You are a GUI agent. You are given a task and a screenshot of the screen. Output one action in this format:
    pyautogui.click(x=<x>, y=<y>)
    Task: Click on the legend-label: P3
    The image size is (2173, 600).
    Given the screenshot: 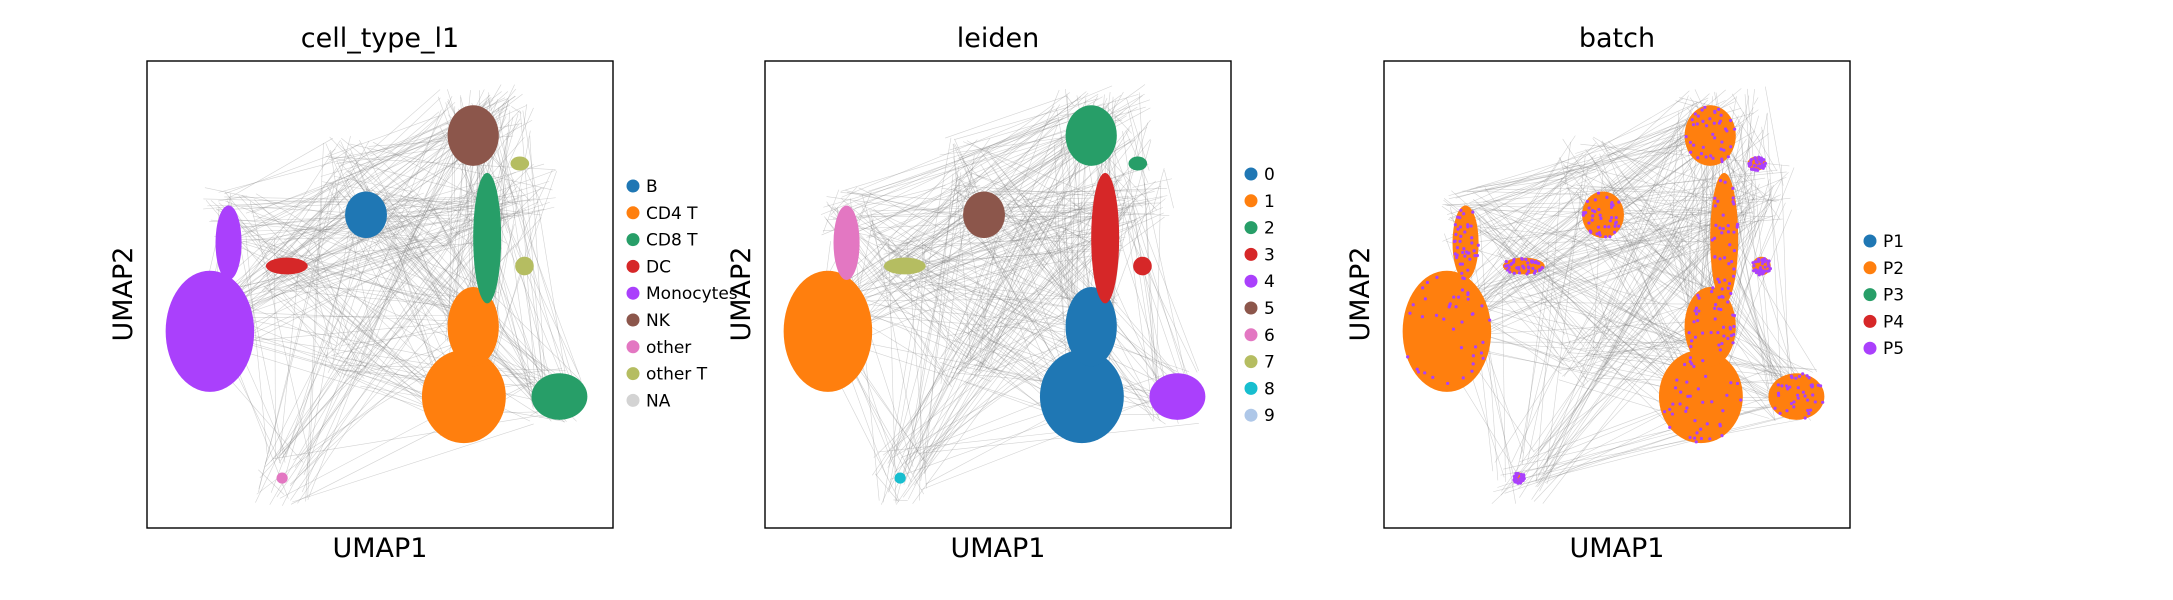 What is the action you would take?
    pyautogui.click(x=1893, y=296)
    